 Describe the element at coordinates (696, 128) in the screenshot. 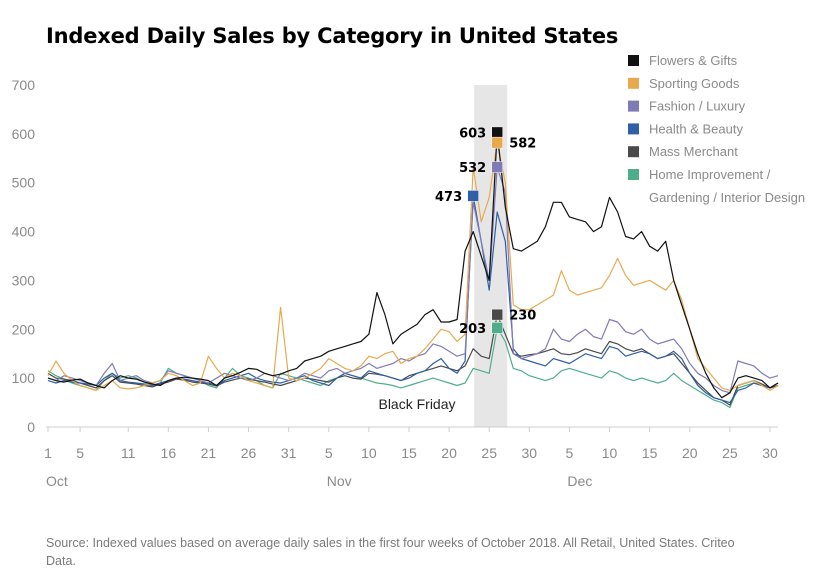

I see `legend-label: Health & Beauty` at that location.